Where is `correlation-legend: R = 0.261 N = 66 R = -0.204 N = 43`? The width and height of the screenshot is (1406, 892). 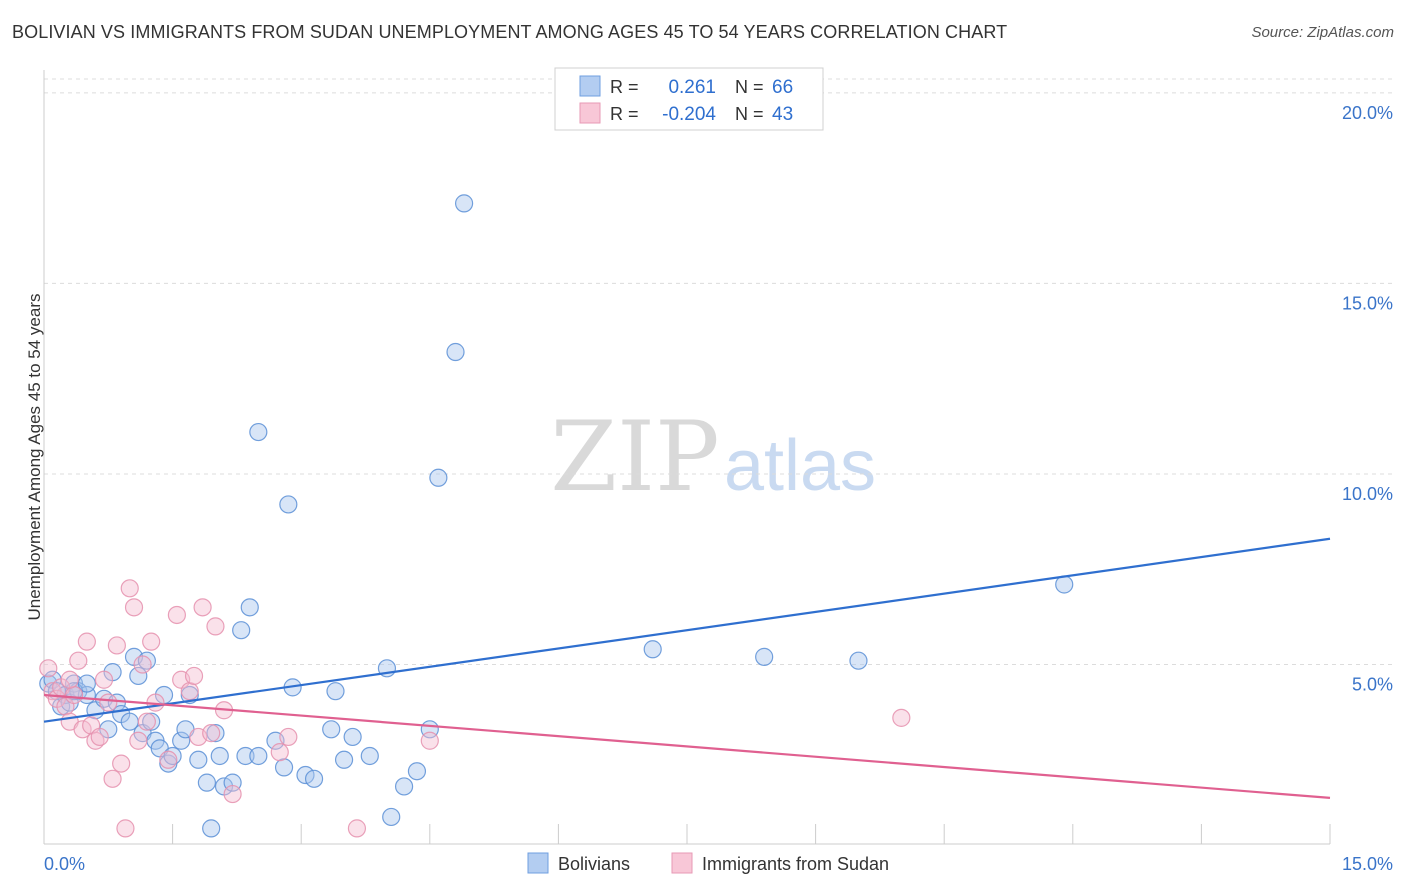 correlation-legend: R = 0.261 N = 66 R = -0.204 N = 43 is located at coordinates (689, 99).